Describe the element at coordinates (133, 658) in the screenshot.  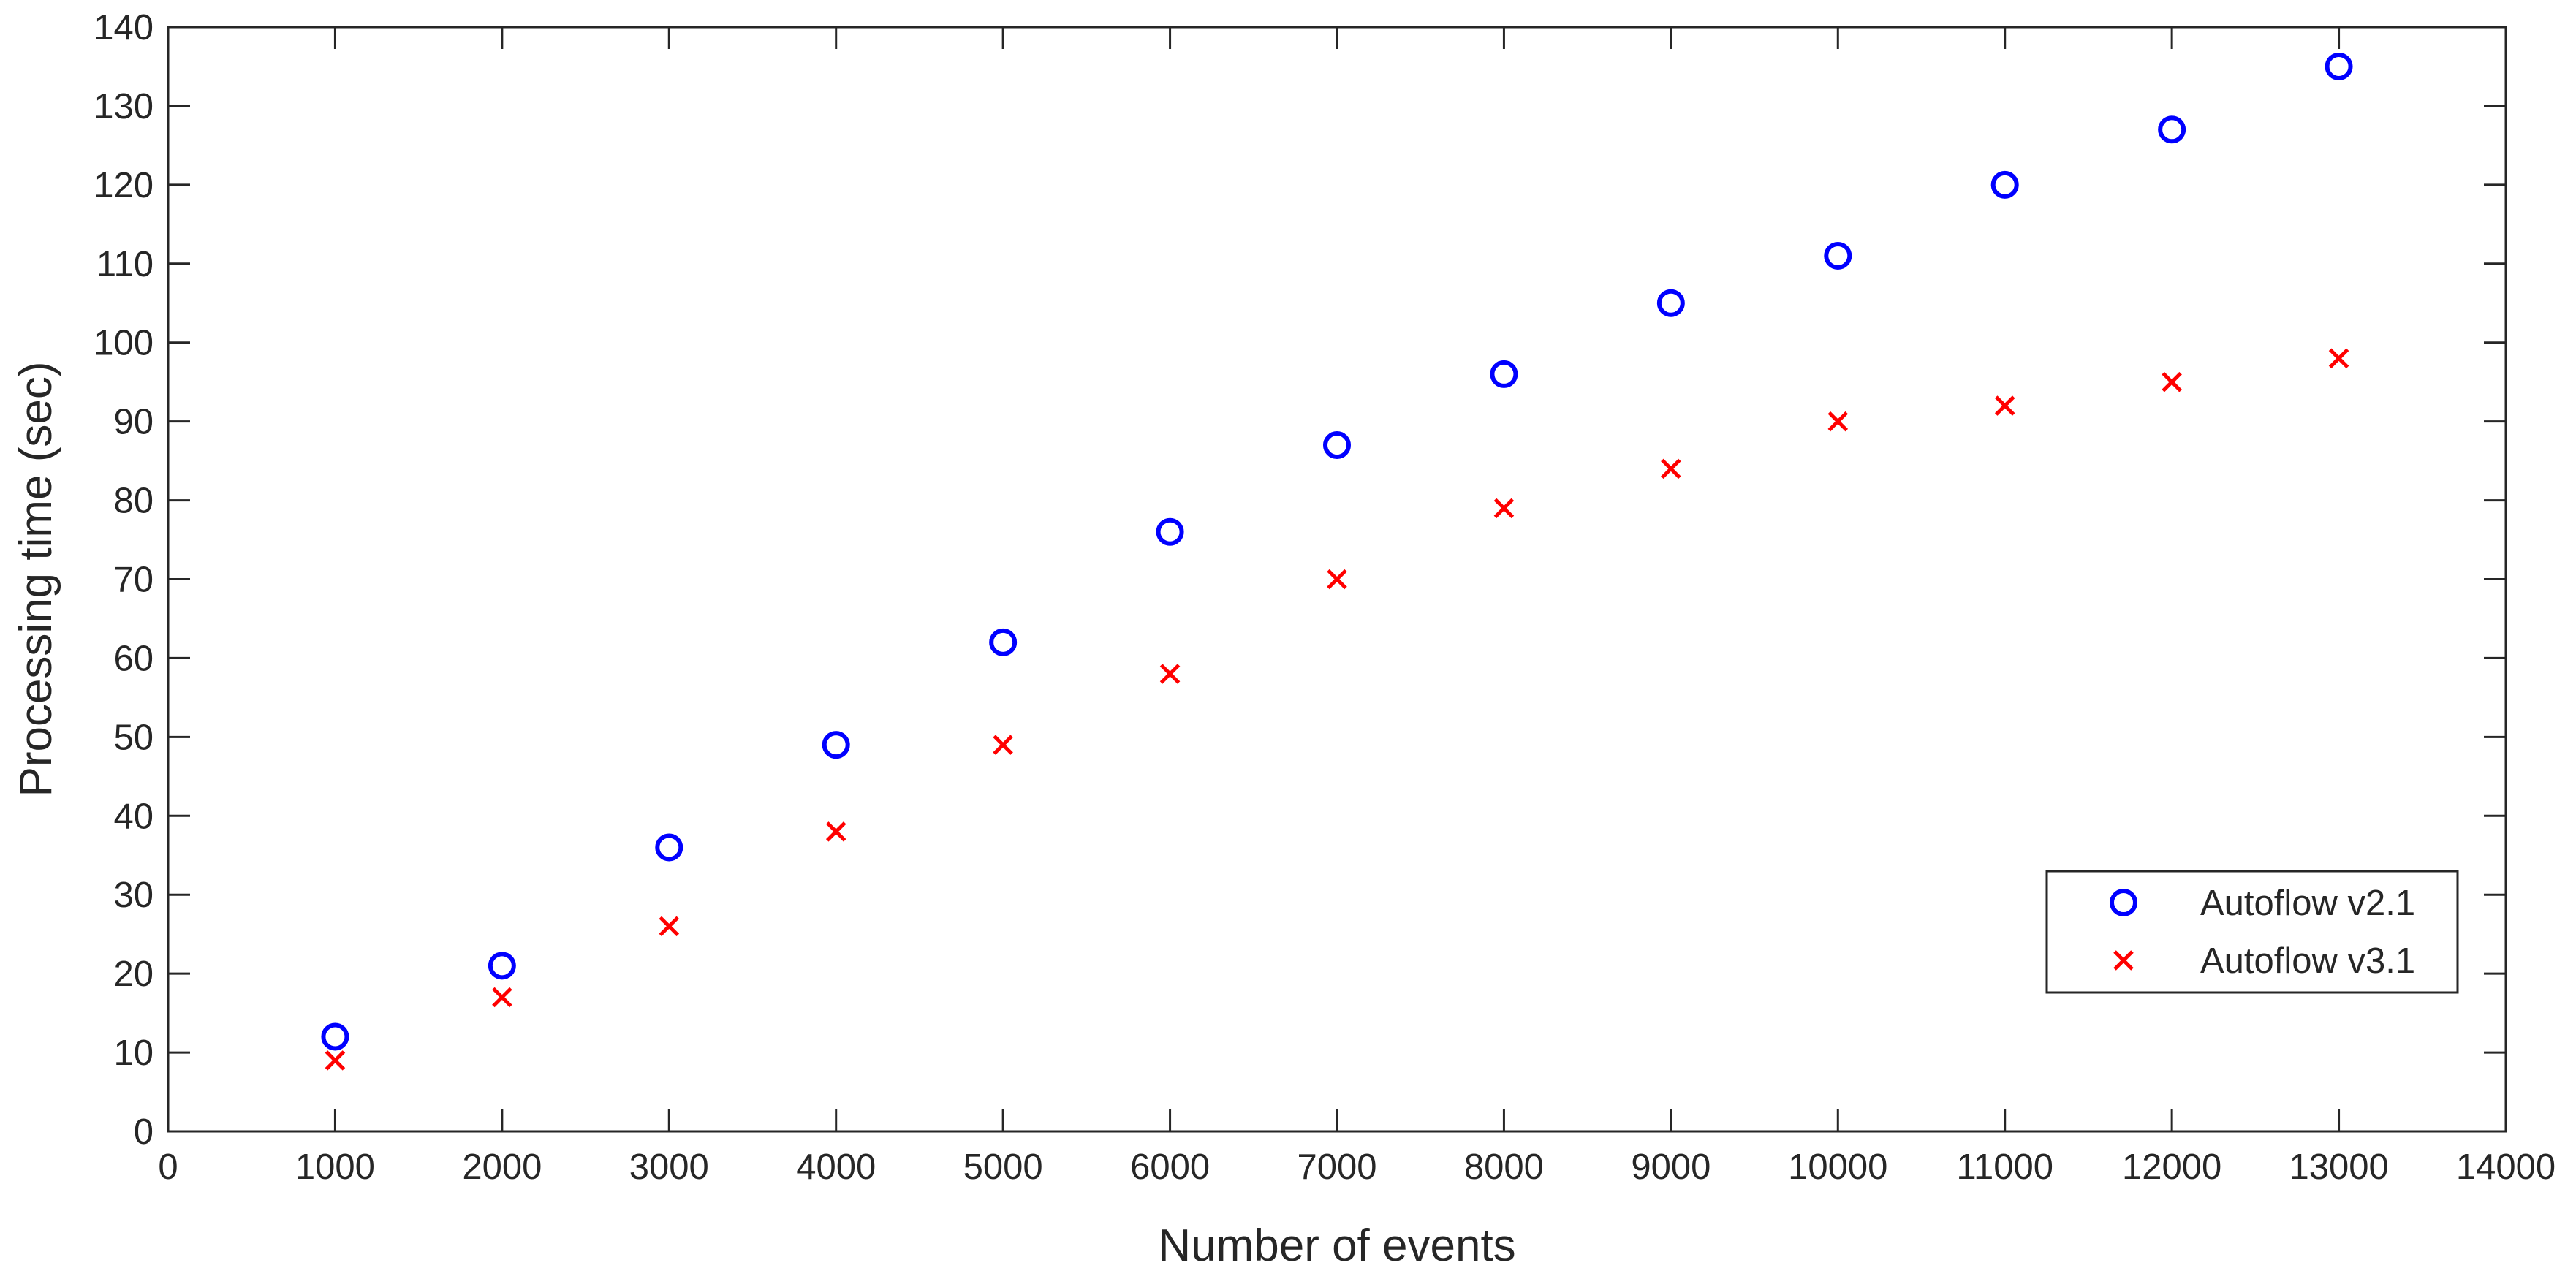
I see `y-tick-label: 60` at that location.